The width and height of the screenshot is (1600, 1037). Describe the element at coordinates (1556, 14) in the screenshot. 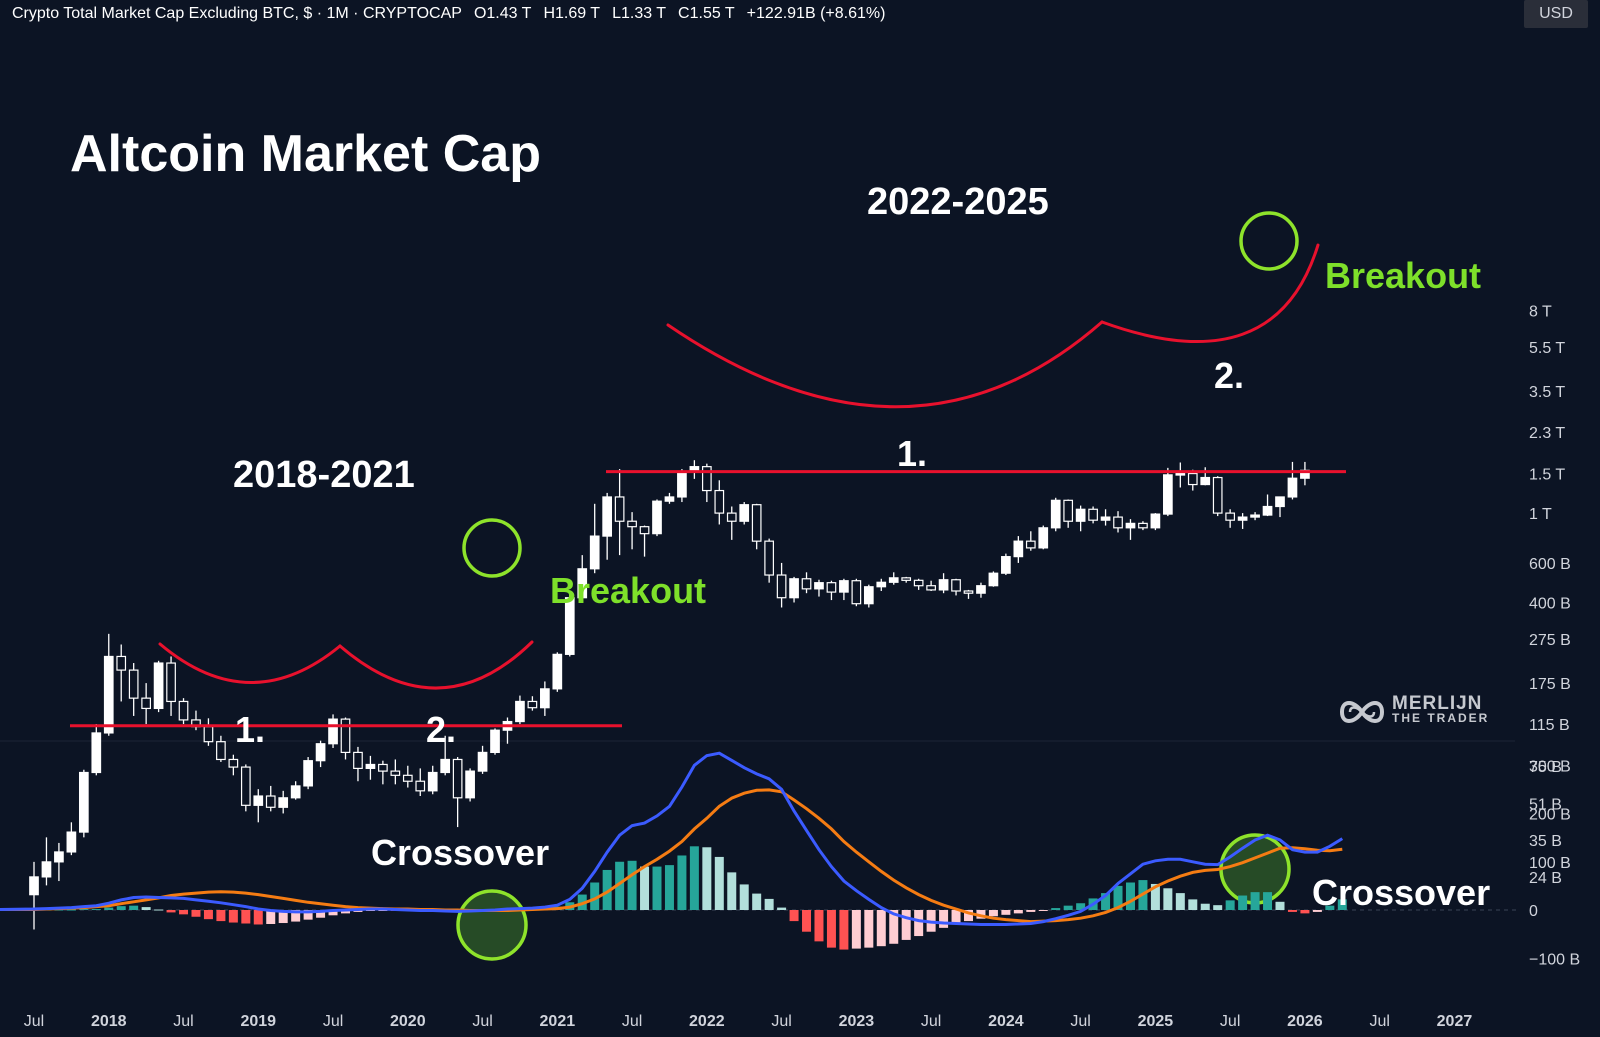

I see `currency-button: USD` at that location.